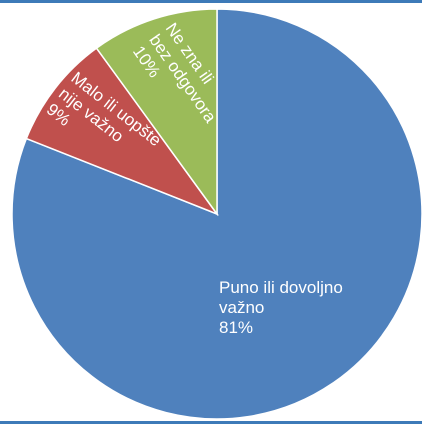 The height and width of the screenshot is (430, 422). I want to click on slice-category-label: Puno ili dovoljno, so click(281, 287).